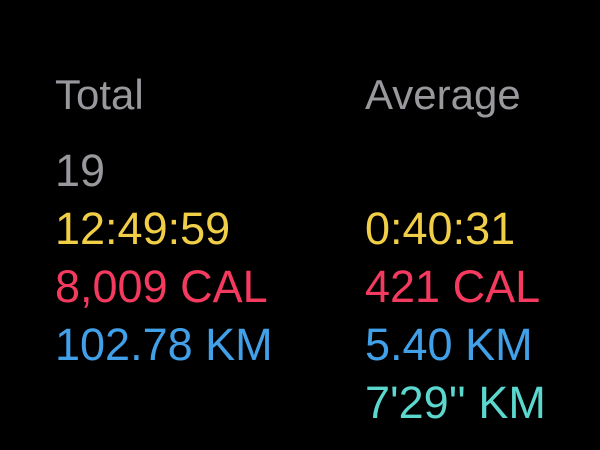 This screenshot has width=600, height=450. I want to click on stat-distance-average: 5.40 KM, so click(449, 344).